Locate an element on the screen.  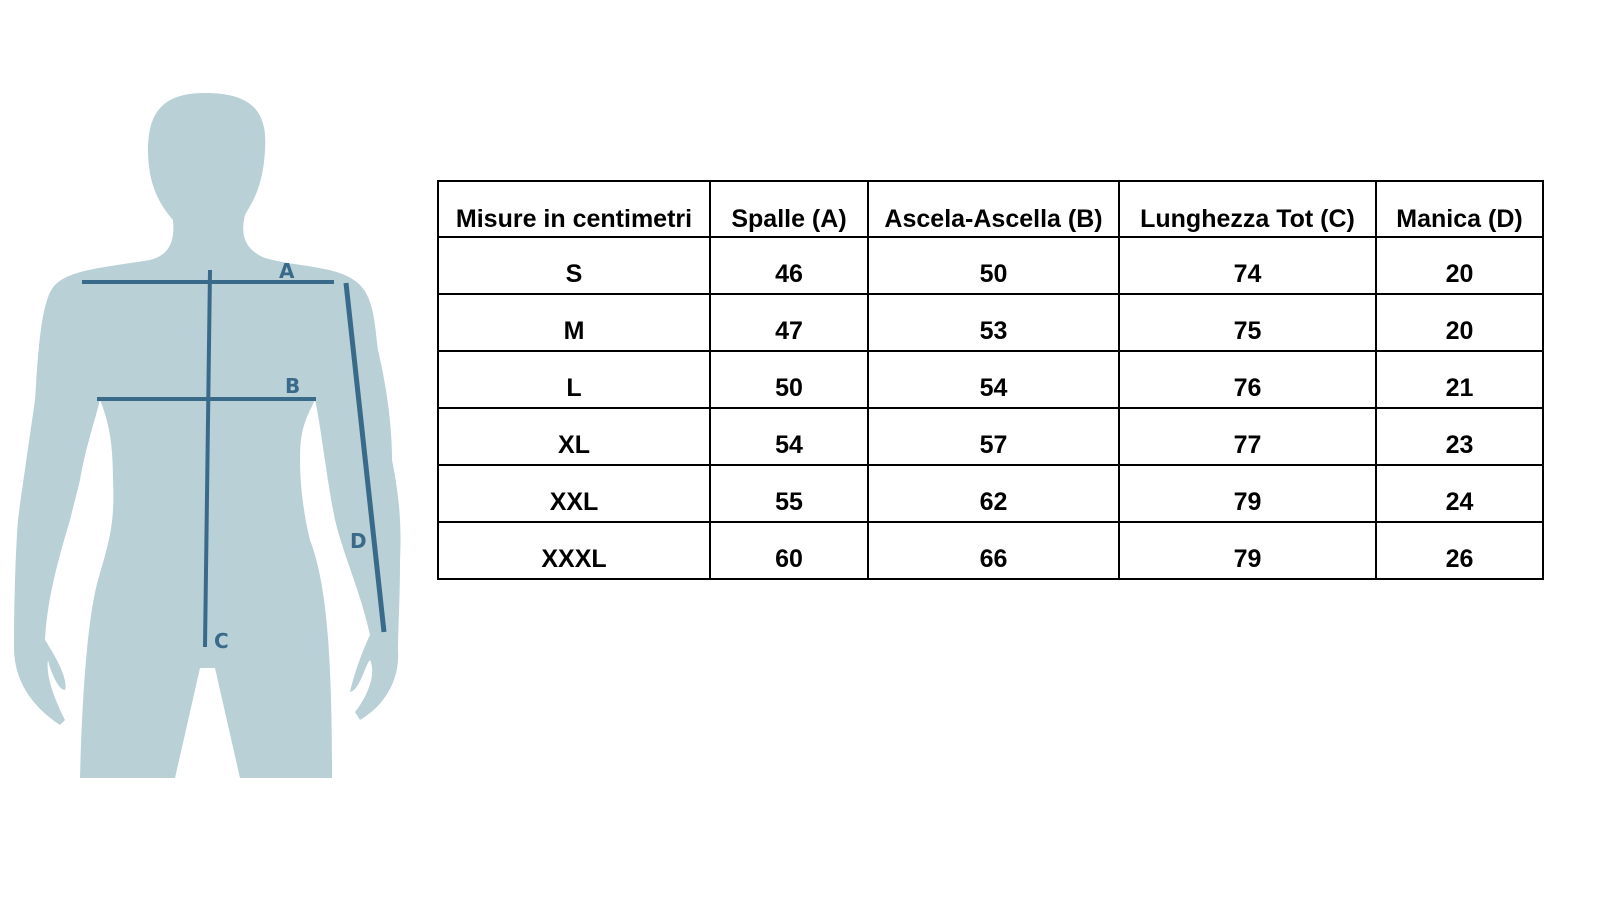
size-cell: XL is located at coordinates (574, 436).